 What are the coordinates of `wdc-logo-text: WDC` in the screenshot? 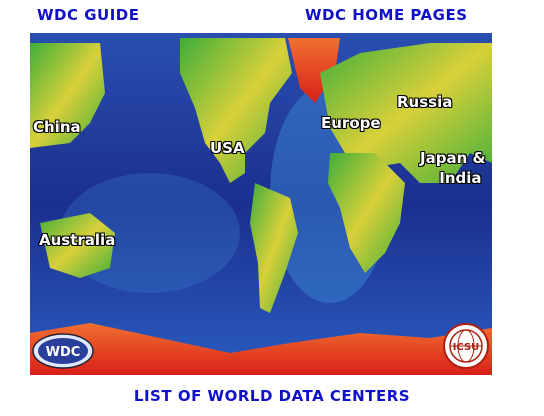 It's located at (63, 352).